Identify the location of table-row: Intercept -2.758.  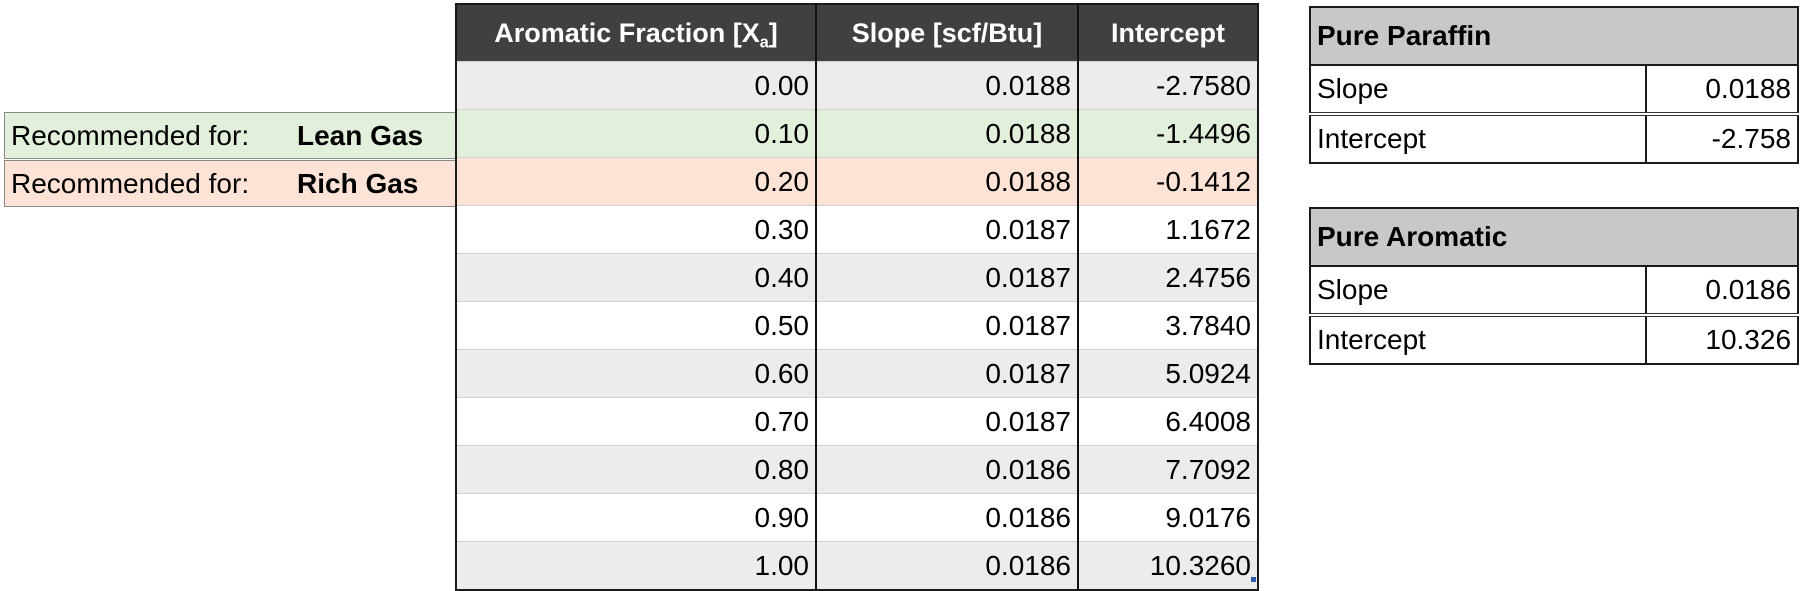
(1554, 138).